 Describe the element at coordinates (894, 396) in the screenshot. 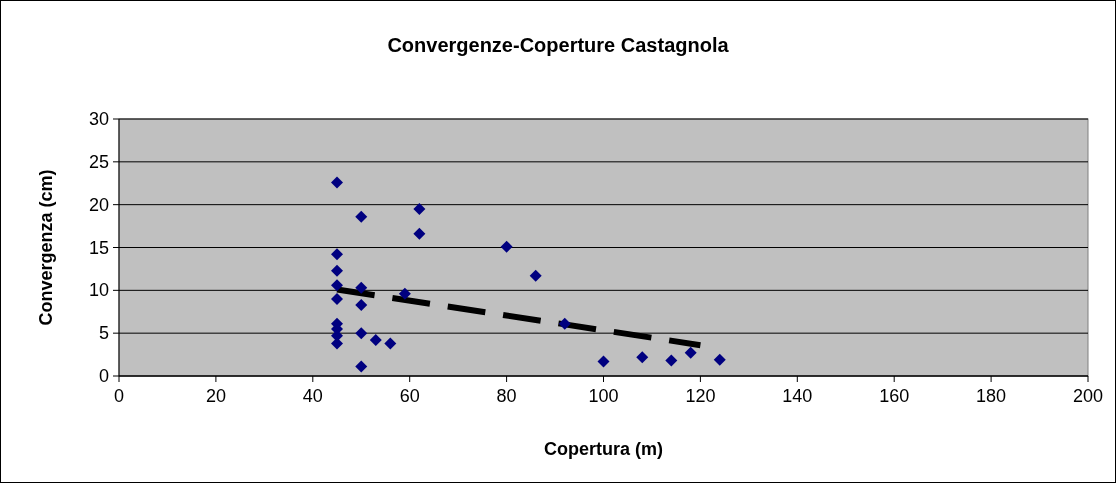

I see `x-tick-label: 160` at that location.